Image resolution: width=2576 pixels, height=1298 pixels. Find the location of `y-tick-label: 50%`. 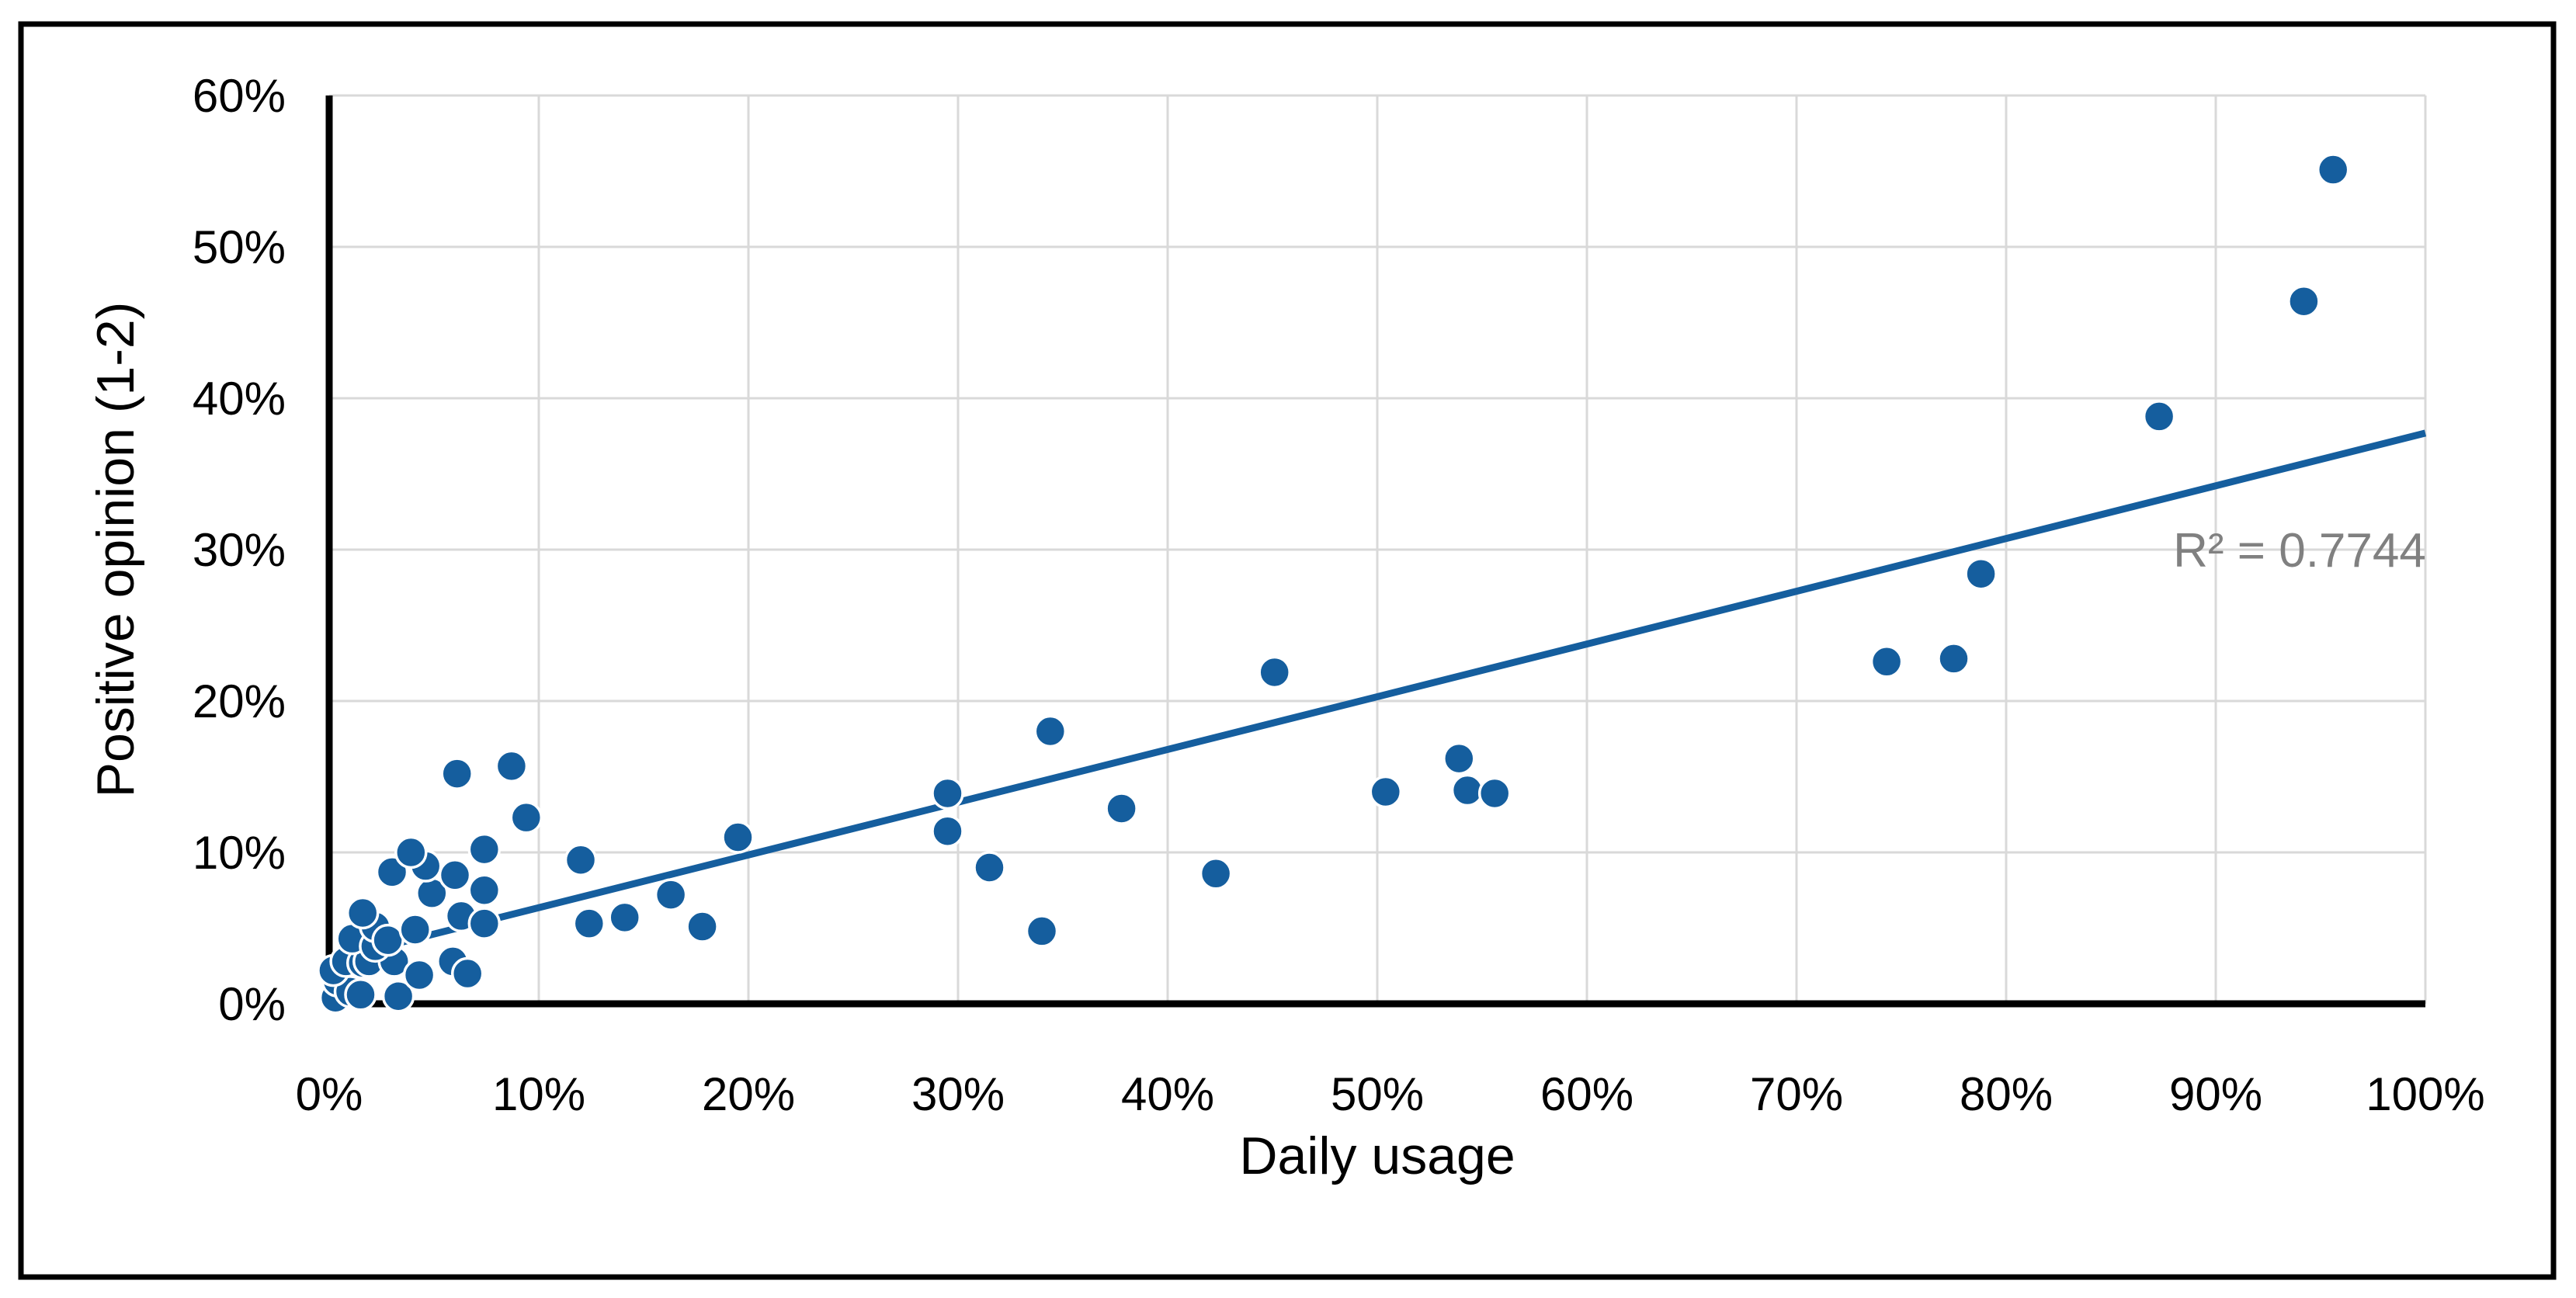

y-tick-label: 50% is located at coordinates (239, 247).